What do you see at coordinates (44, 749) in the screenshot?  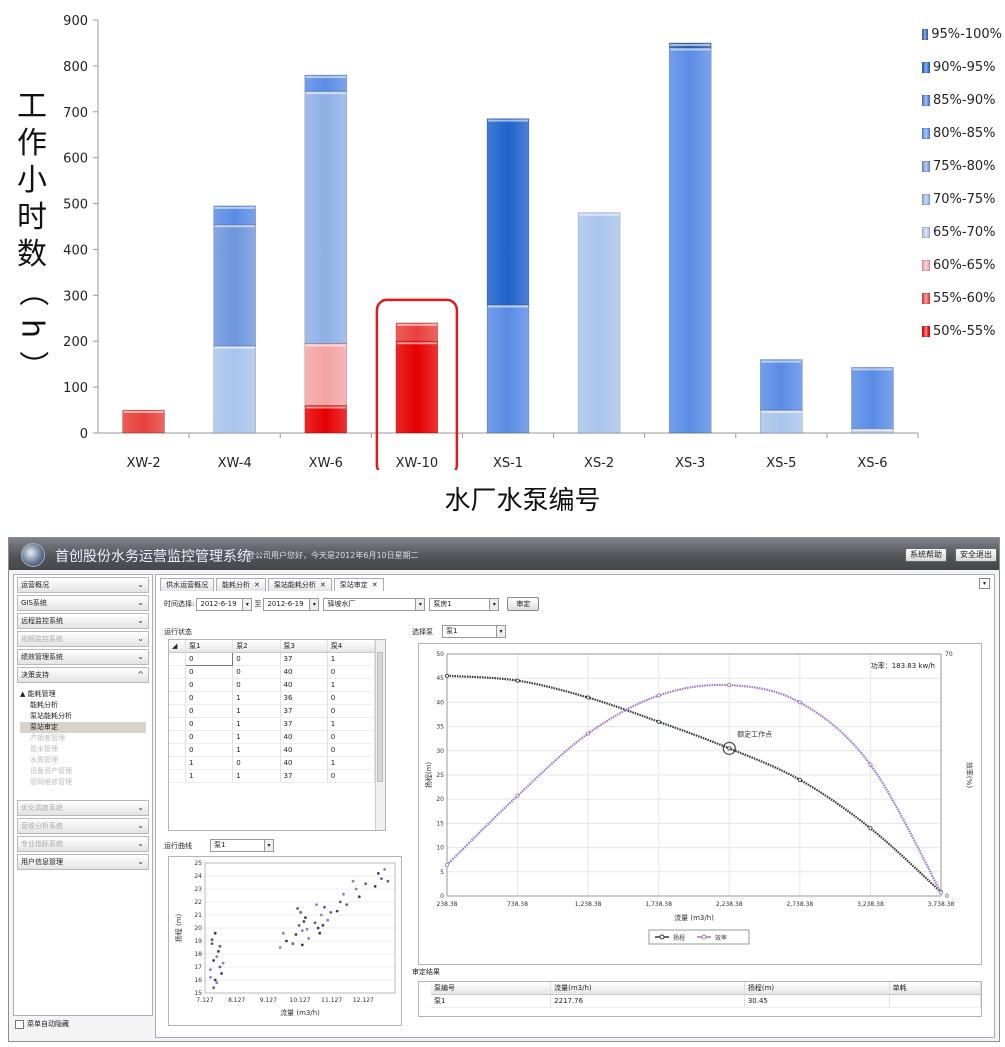 I see `tree-item-dim: 管水管理` at bounding box center [44, 749].